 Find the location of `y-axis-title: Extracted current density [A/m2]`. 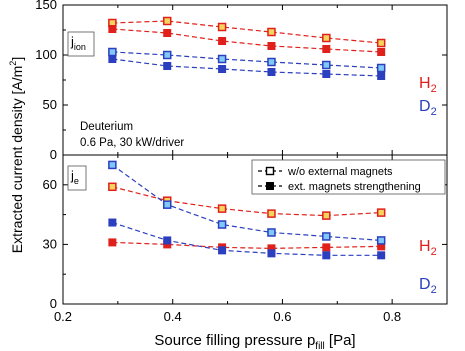

y-axis-title: Extracted current density [A/m2] is located at coordinates (16, 155).